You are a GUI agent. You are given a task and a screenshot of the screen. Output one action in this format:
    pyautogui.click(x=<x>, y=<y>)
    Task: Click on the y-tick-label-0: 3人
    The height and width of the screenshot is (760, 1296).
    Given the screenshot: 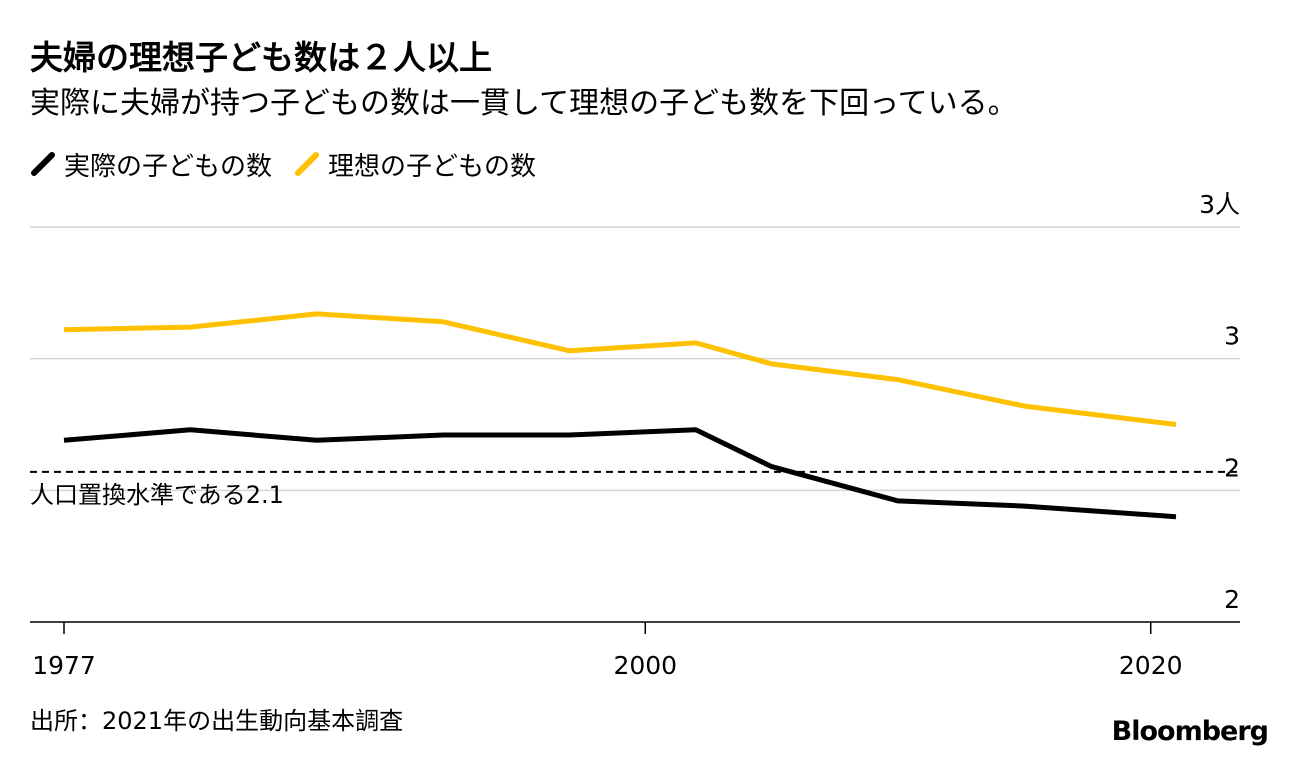 What is the action you would take?
    pyautogui.click(x=1219, y=204)
    